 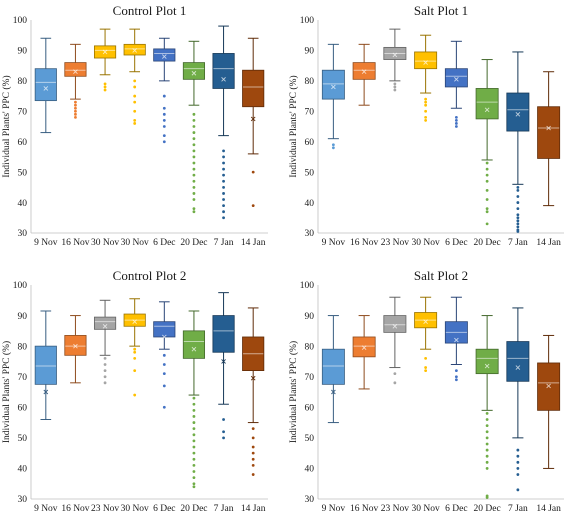 I want to click on y-tick-label: 30, so click(x=23, y=500).